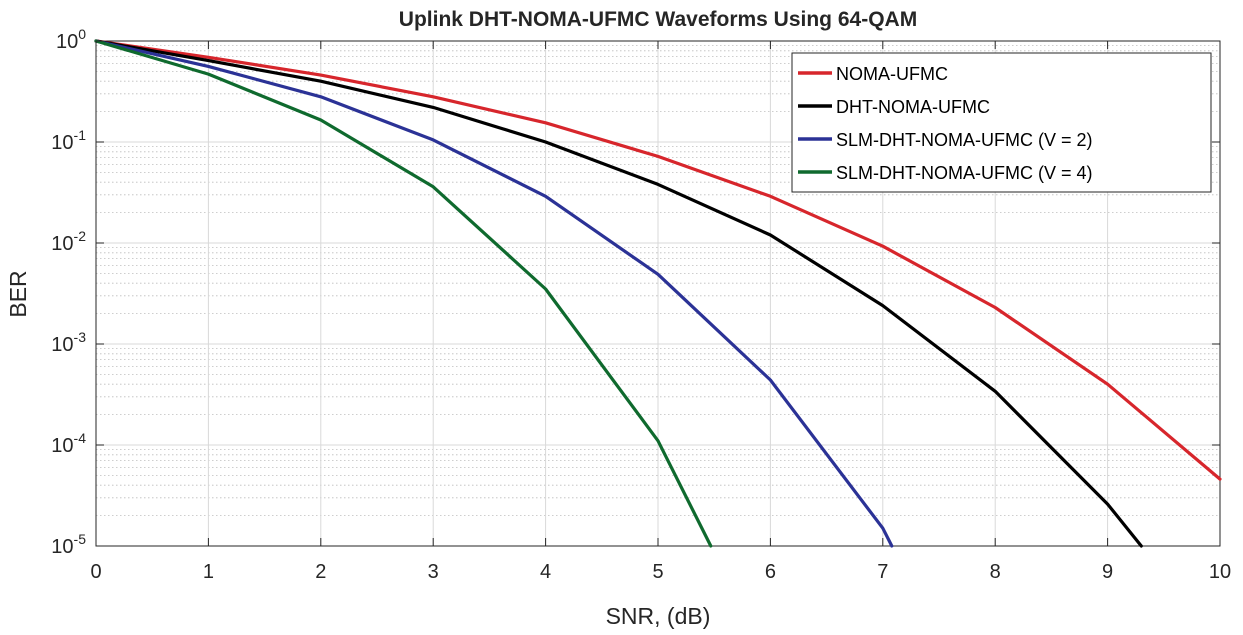 The image size is (1243, 635). What do you see at coordinates (320, 572) in the screenshot?
I see `x-tick-label: 2` at bounding box center [320, 572].